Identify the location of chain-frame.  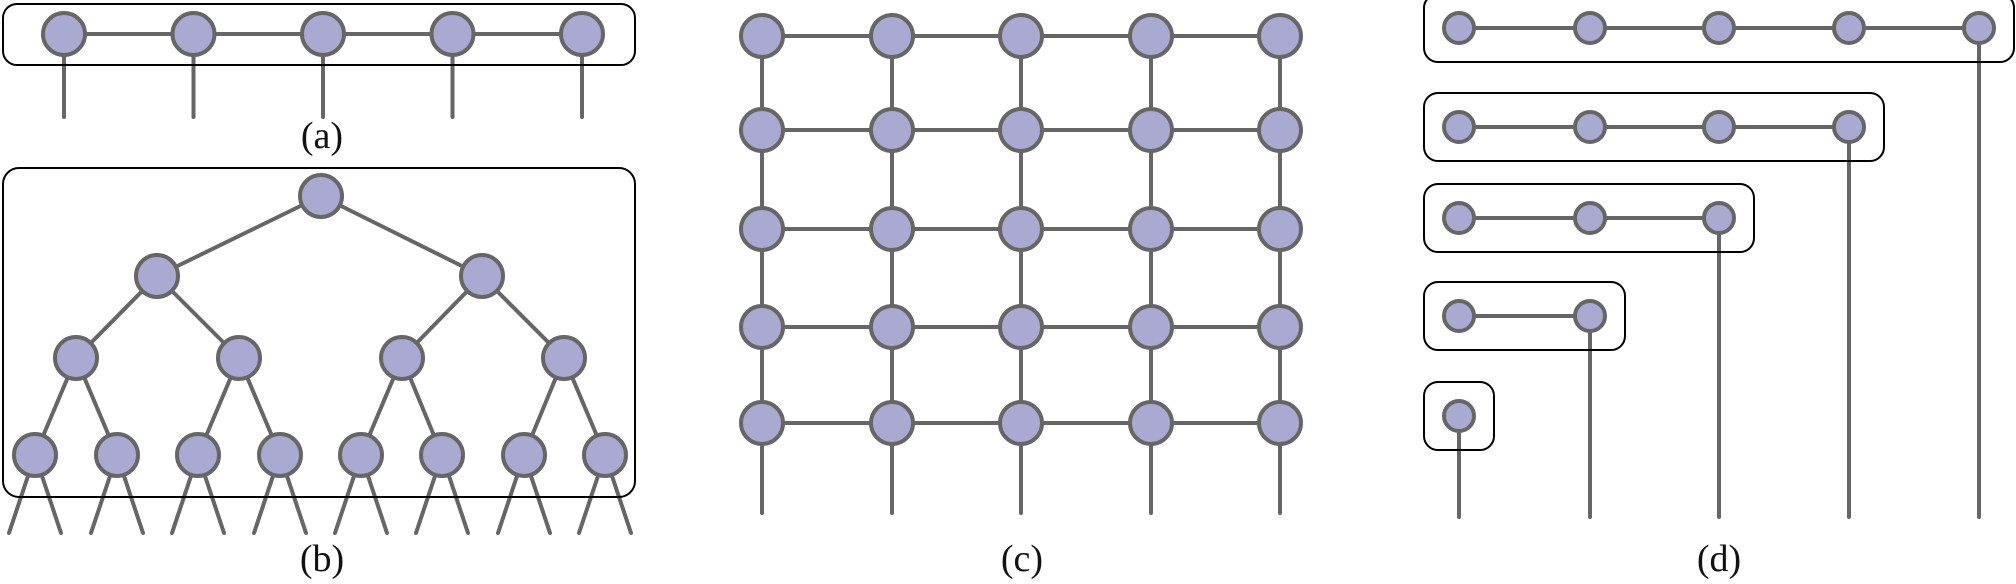
(319, 34).